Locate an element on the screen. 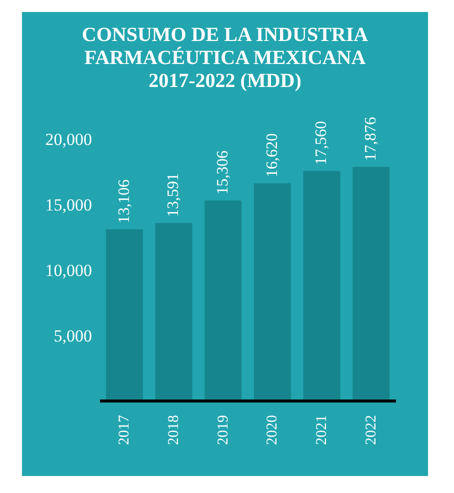  chart-title: CONSUMO DE LA INDUSTRIA FARMACÉUTICA MEXICANA 2017-2022 (MDD) is located at coordinates (225, 58).